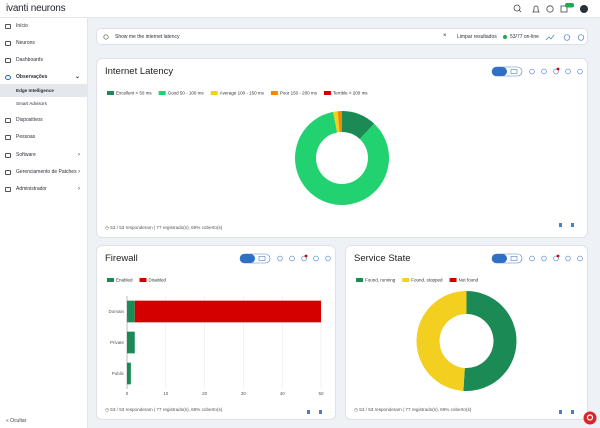 The width and height of the screenshot is (600, 428). Describe the element at coordinates (445, 36) in the screenshot. I see `clear-x: ×` at that location.